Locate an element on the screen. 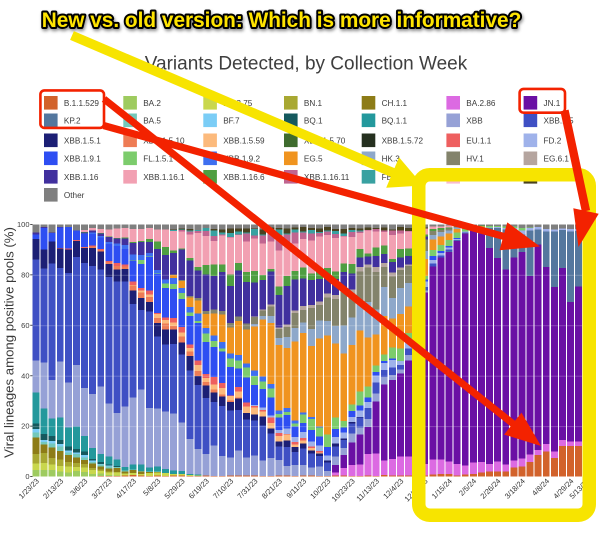 This screenshot has width=601, height=544. svg-text: 60 is located at coordinates (25, 325).